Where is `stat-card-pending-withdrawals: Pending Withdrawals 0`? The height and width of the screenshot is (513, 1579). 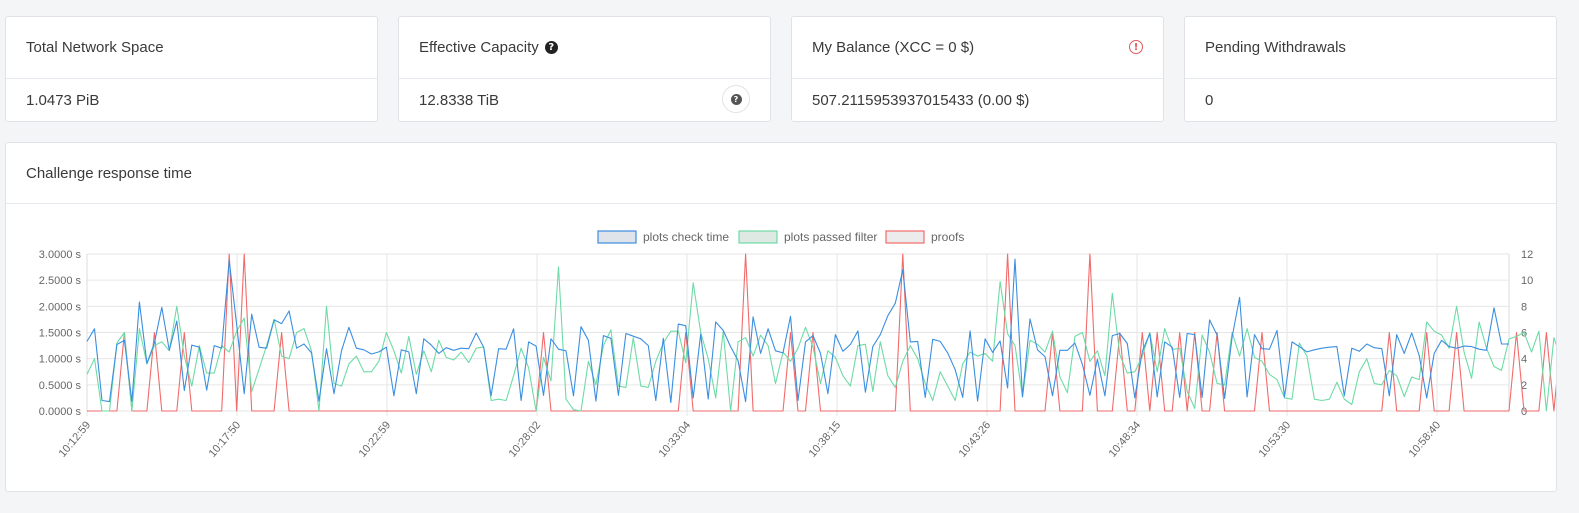
stat-card-pending-withdrawals: Pending Withdrawals 0 is located at coordinates (1370, 69).